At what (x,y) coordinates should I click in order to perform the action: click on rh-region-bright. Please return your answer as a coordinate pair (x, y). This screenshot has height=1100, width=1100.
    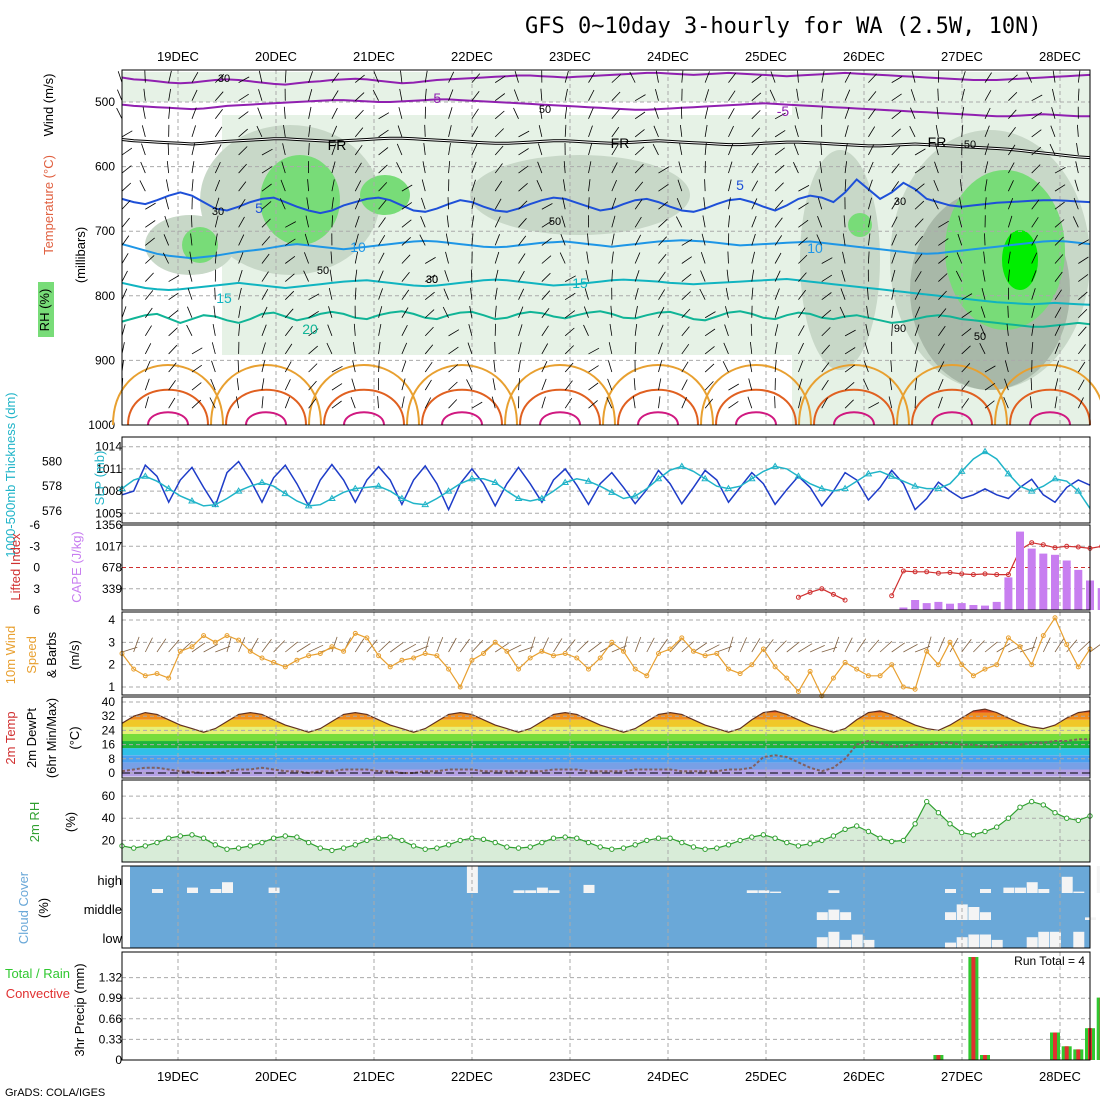
    Looking at the image, I should click on (1020, 260).